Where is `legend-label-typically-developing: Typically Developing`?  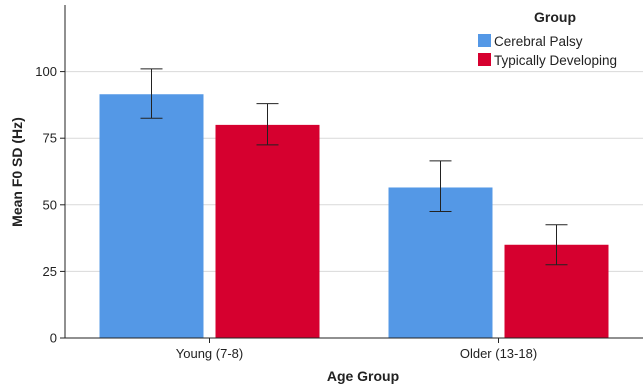
legend-label-typically-developing: Typically Developing is located at coordinates (555, 60).